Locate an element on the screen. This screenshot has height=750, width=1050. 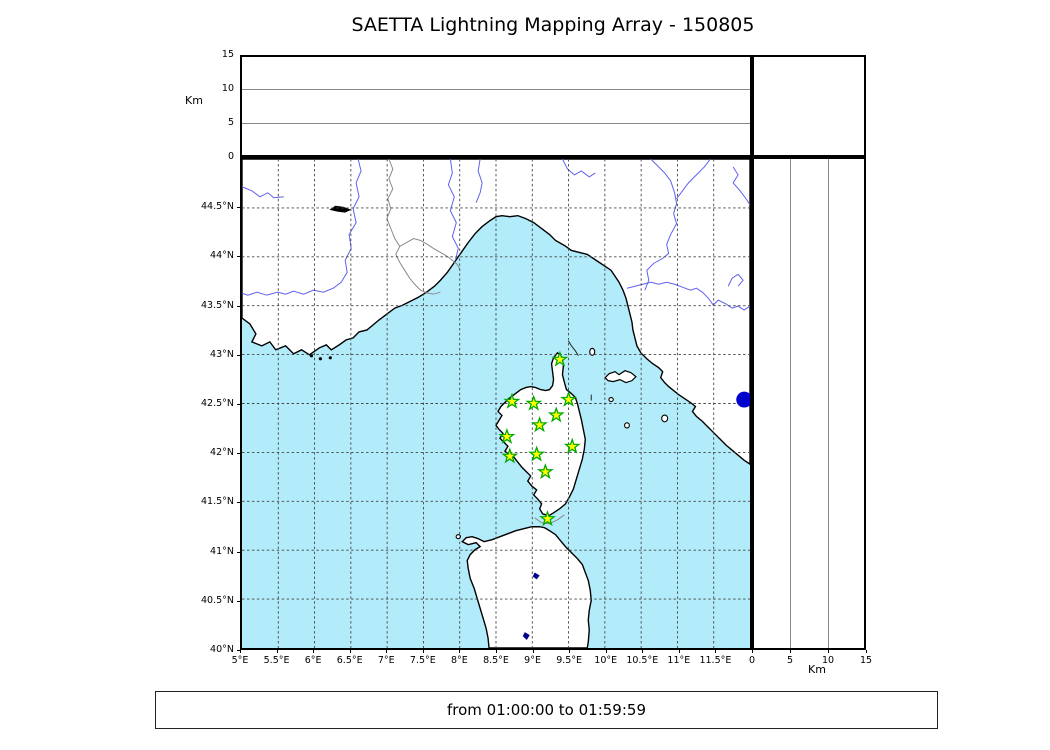
lon-tick-label: 7.5°E is located at coordinates (422, 660).